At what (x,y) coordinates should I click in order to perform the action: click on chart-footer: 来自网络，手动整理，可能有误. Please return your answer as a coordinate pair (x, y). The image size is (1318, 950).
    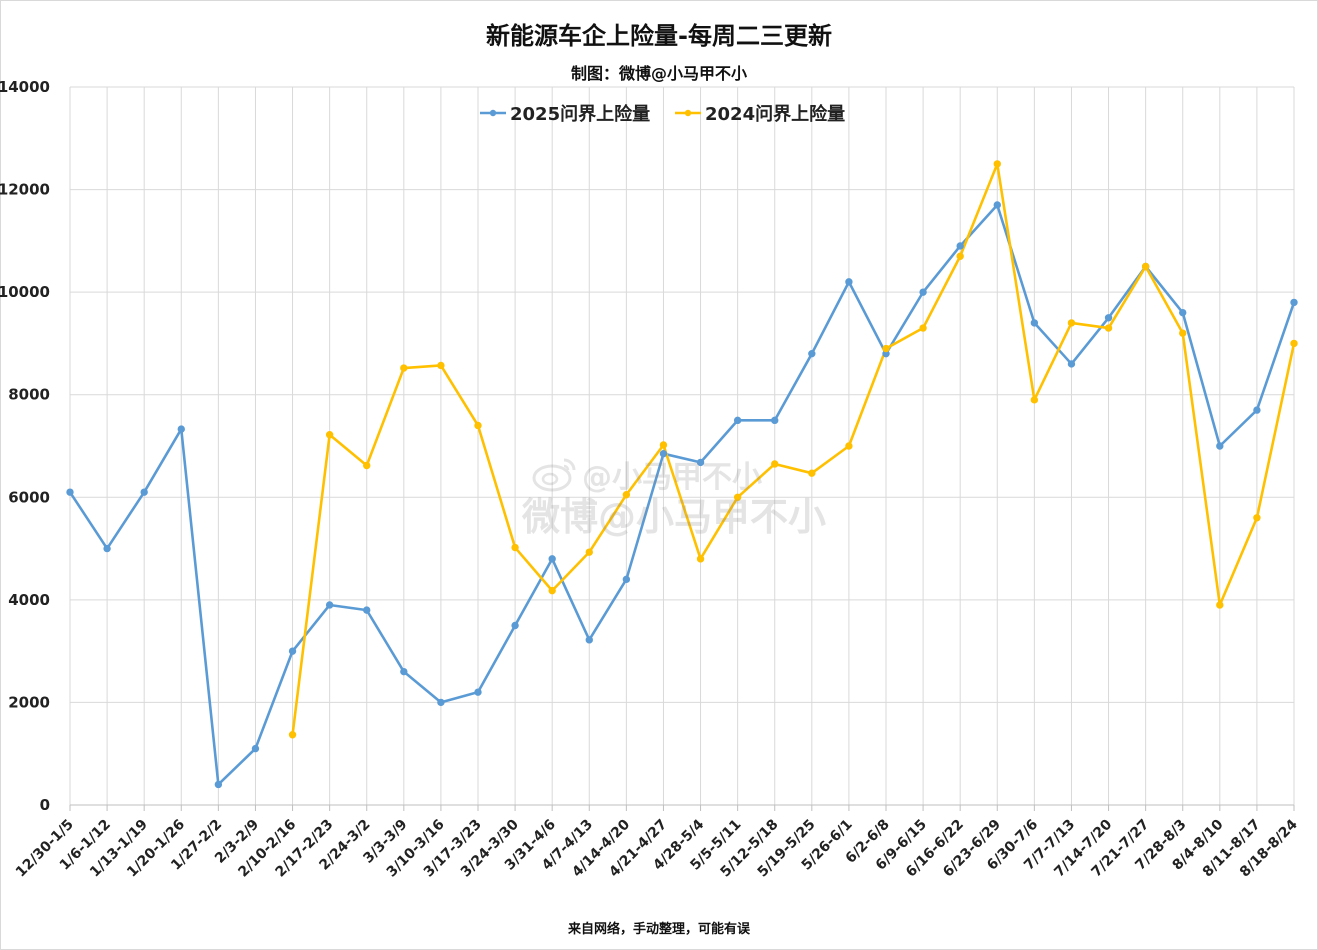
    Looking at the image, I should click on (658, 929).